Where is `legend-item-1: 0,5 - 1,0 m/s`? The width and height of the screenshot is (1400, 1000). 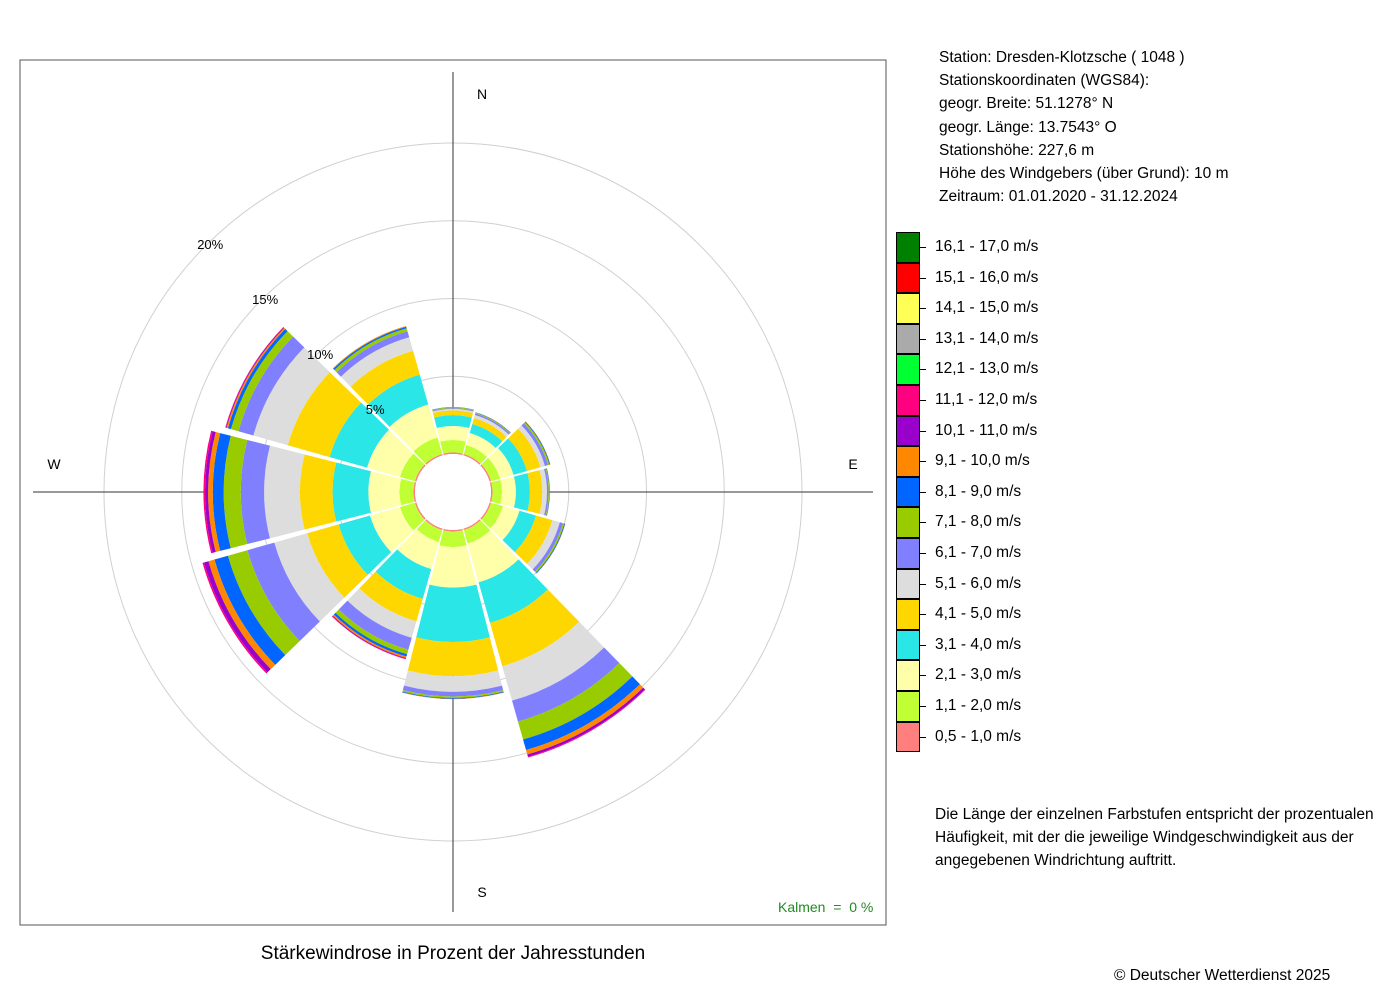
legend-item-1: 0,5 - 1,0 m/s is located at coordinates (996, 737).